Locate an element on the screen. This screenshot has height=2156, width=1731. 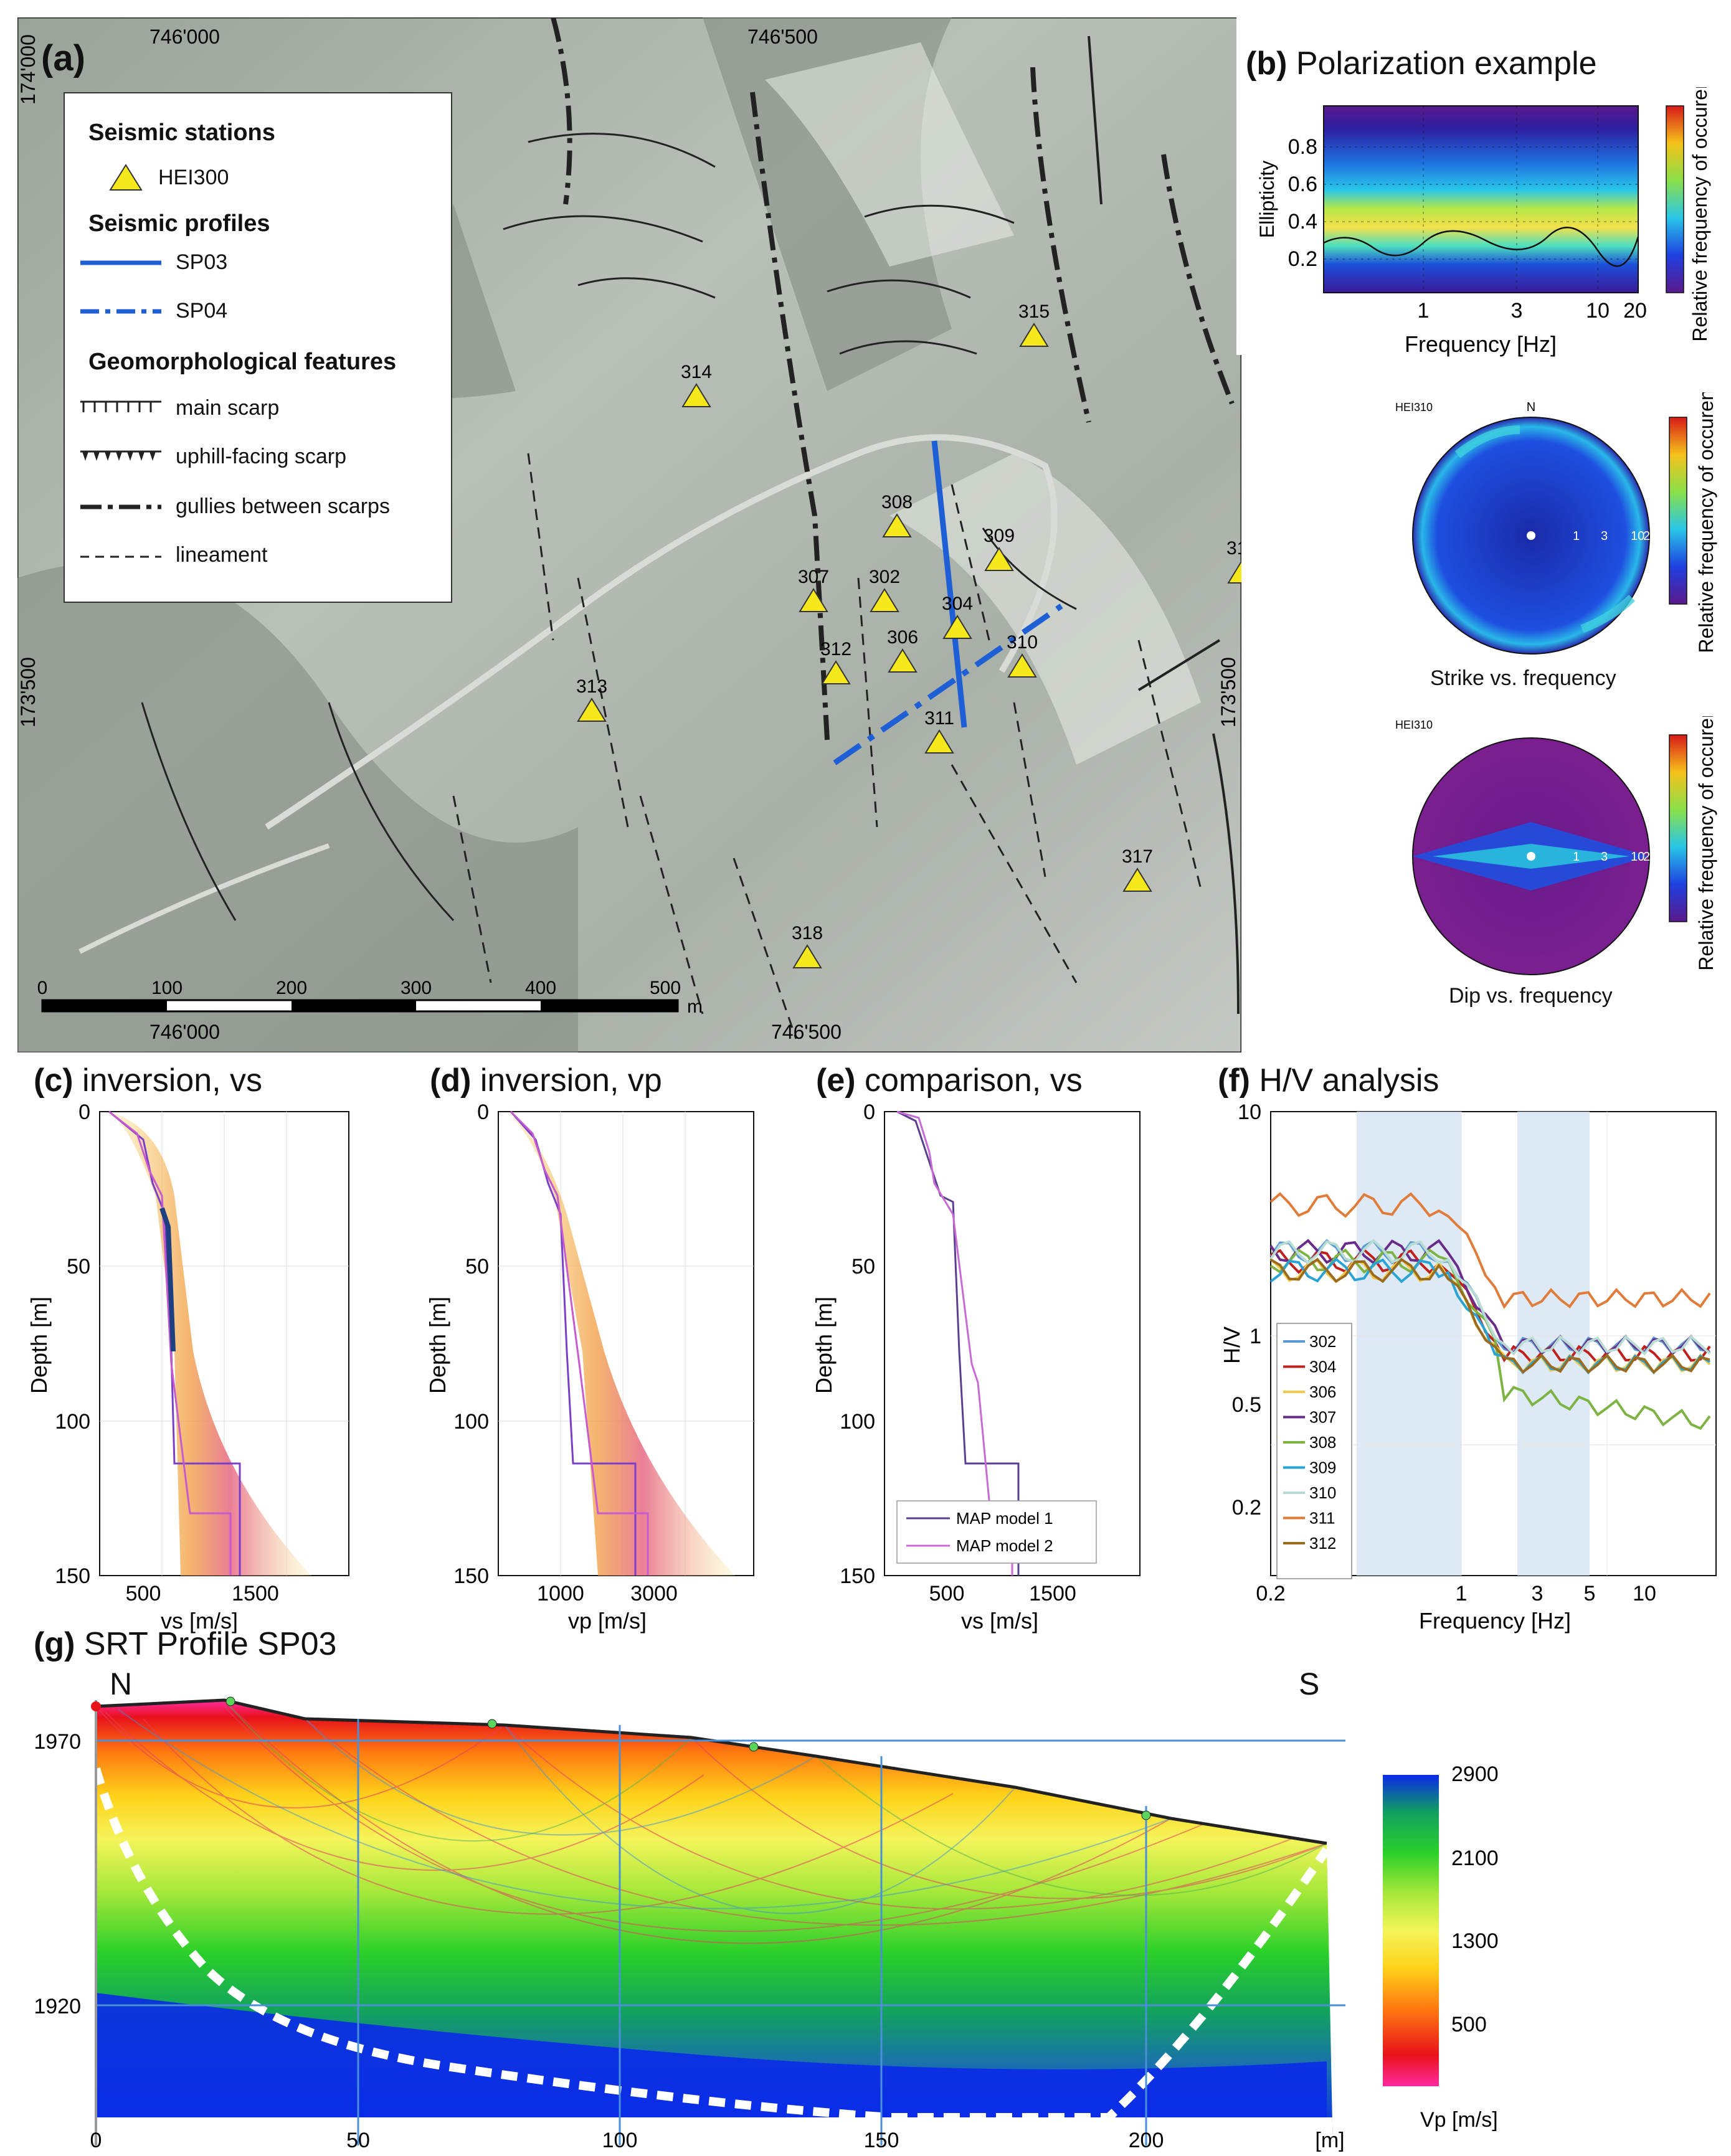
panel-c-title: inversion, vs is located at coordinates (172, 1080).